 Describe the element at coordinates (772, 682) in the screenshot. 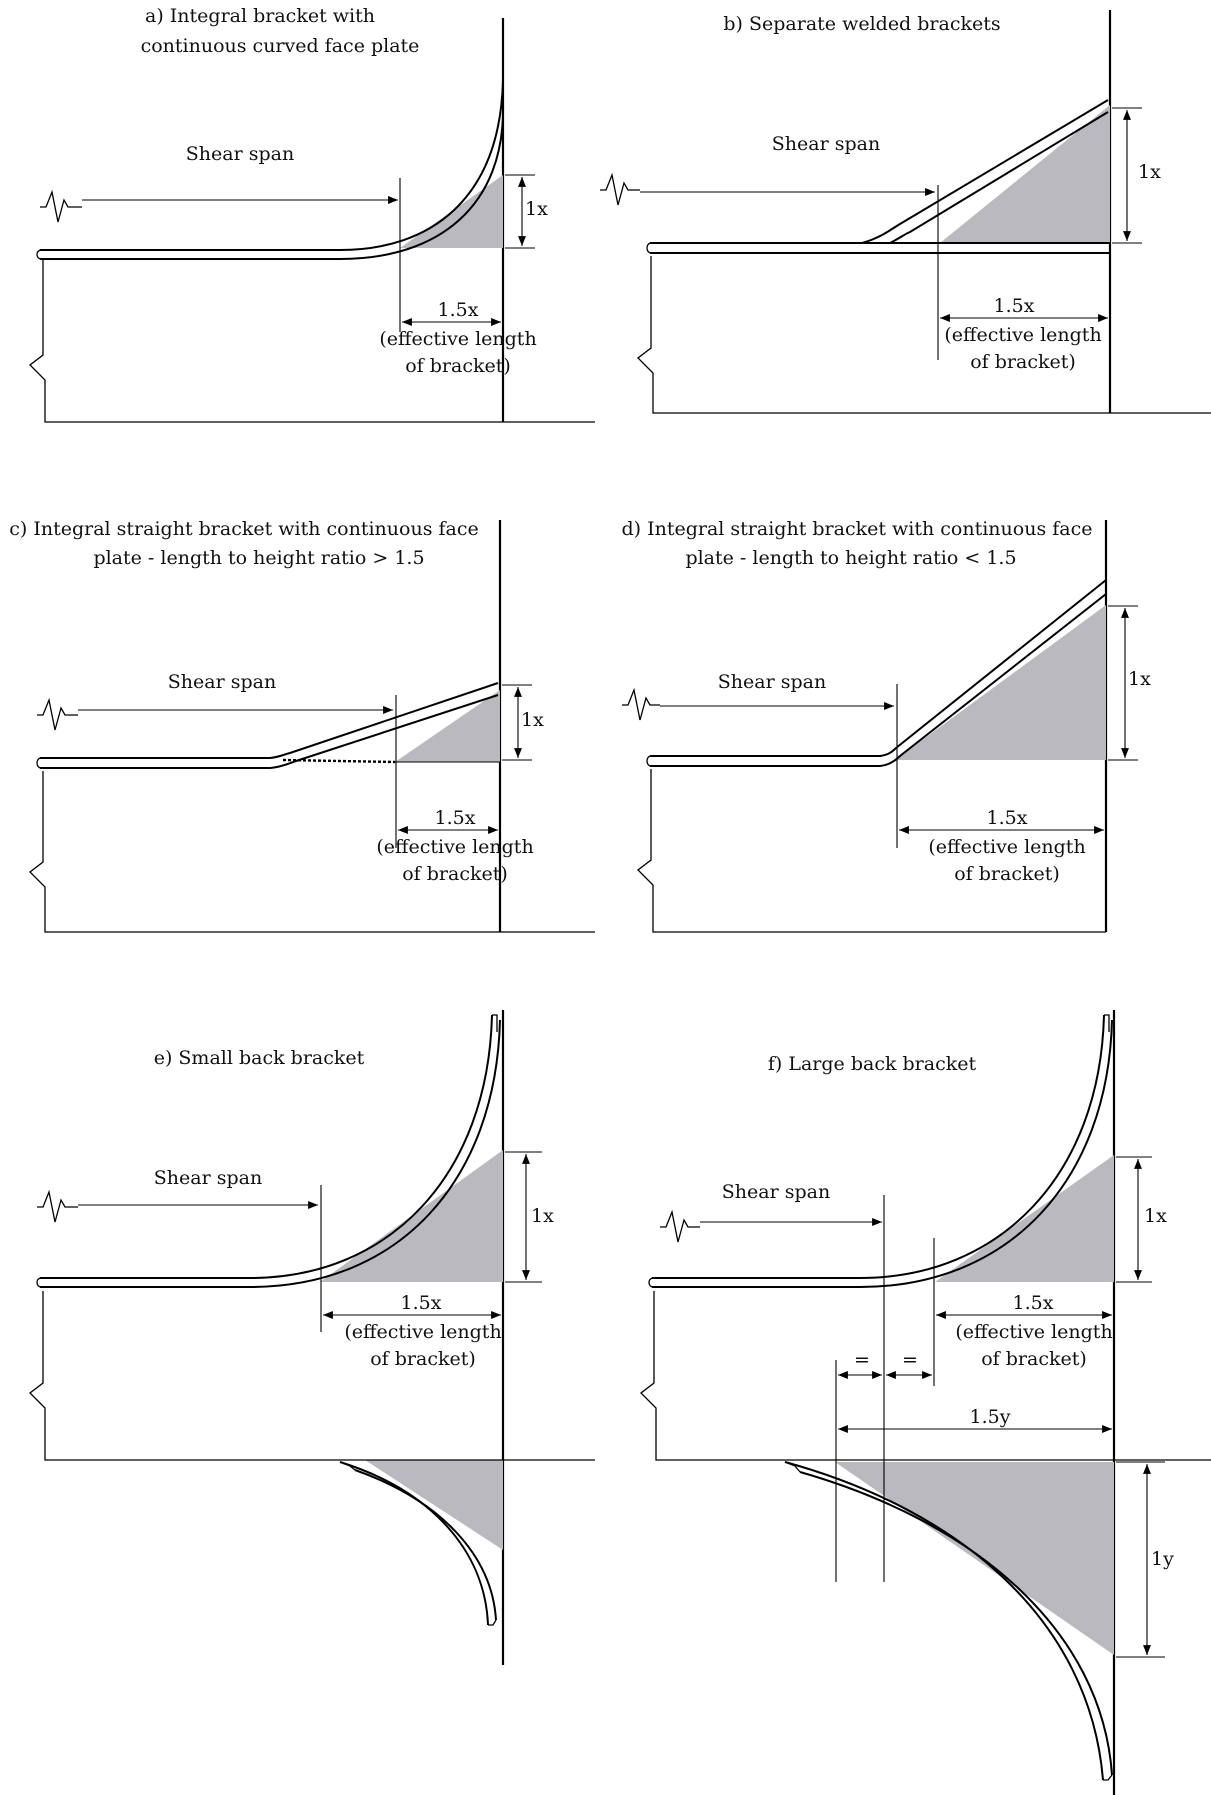

I see `panel-d-shear-span-label: Shear span` at that location.